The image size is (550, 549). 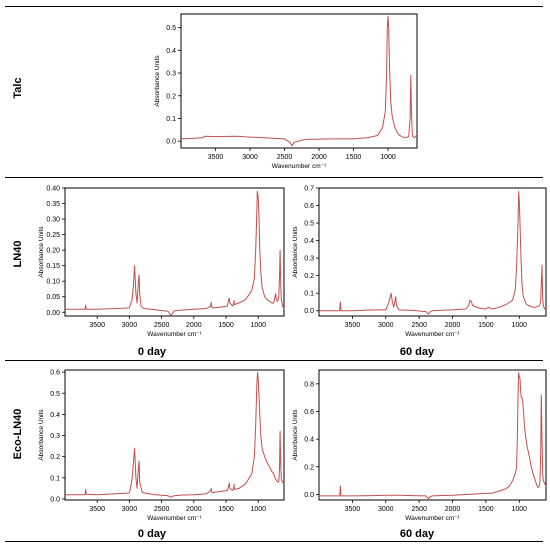 I want to click on y-tick-label: 0.35, so click(x=53, y=204).